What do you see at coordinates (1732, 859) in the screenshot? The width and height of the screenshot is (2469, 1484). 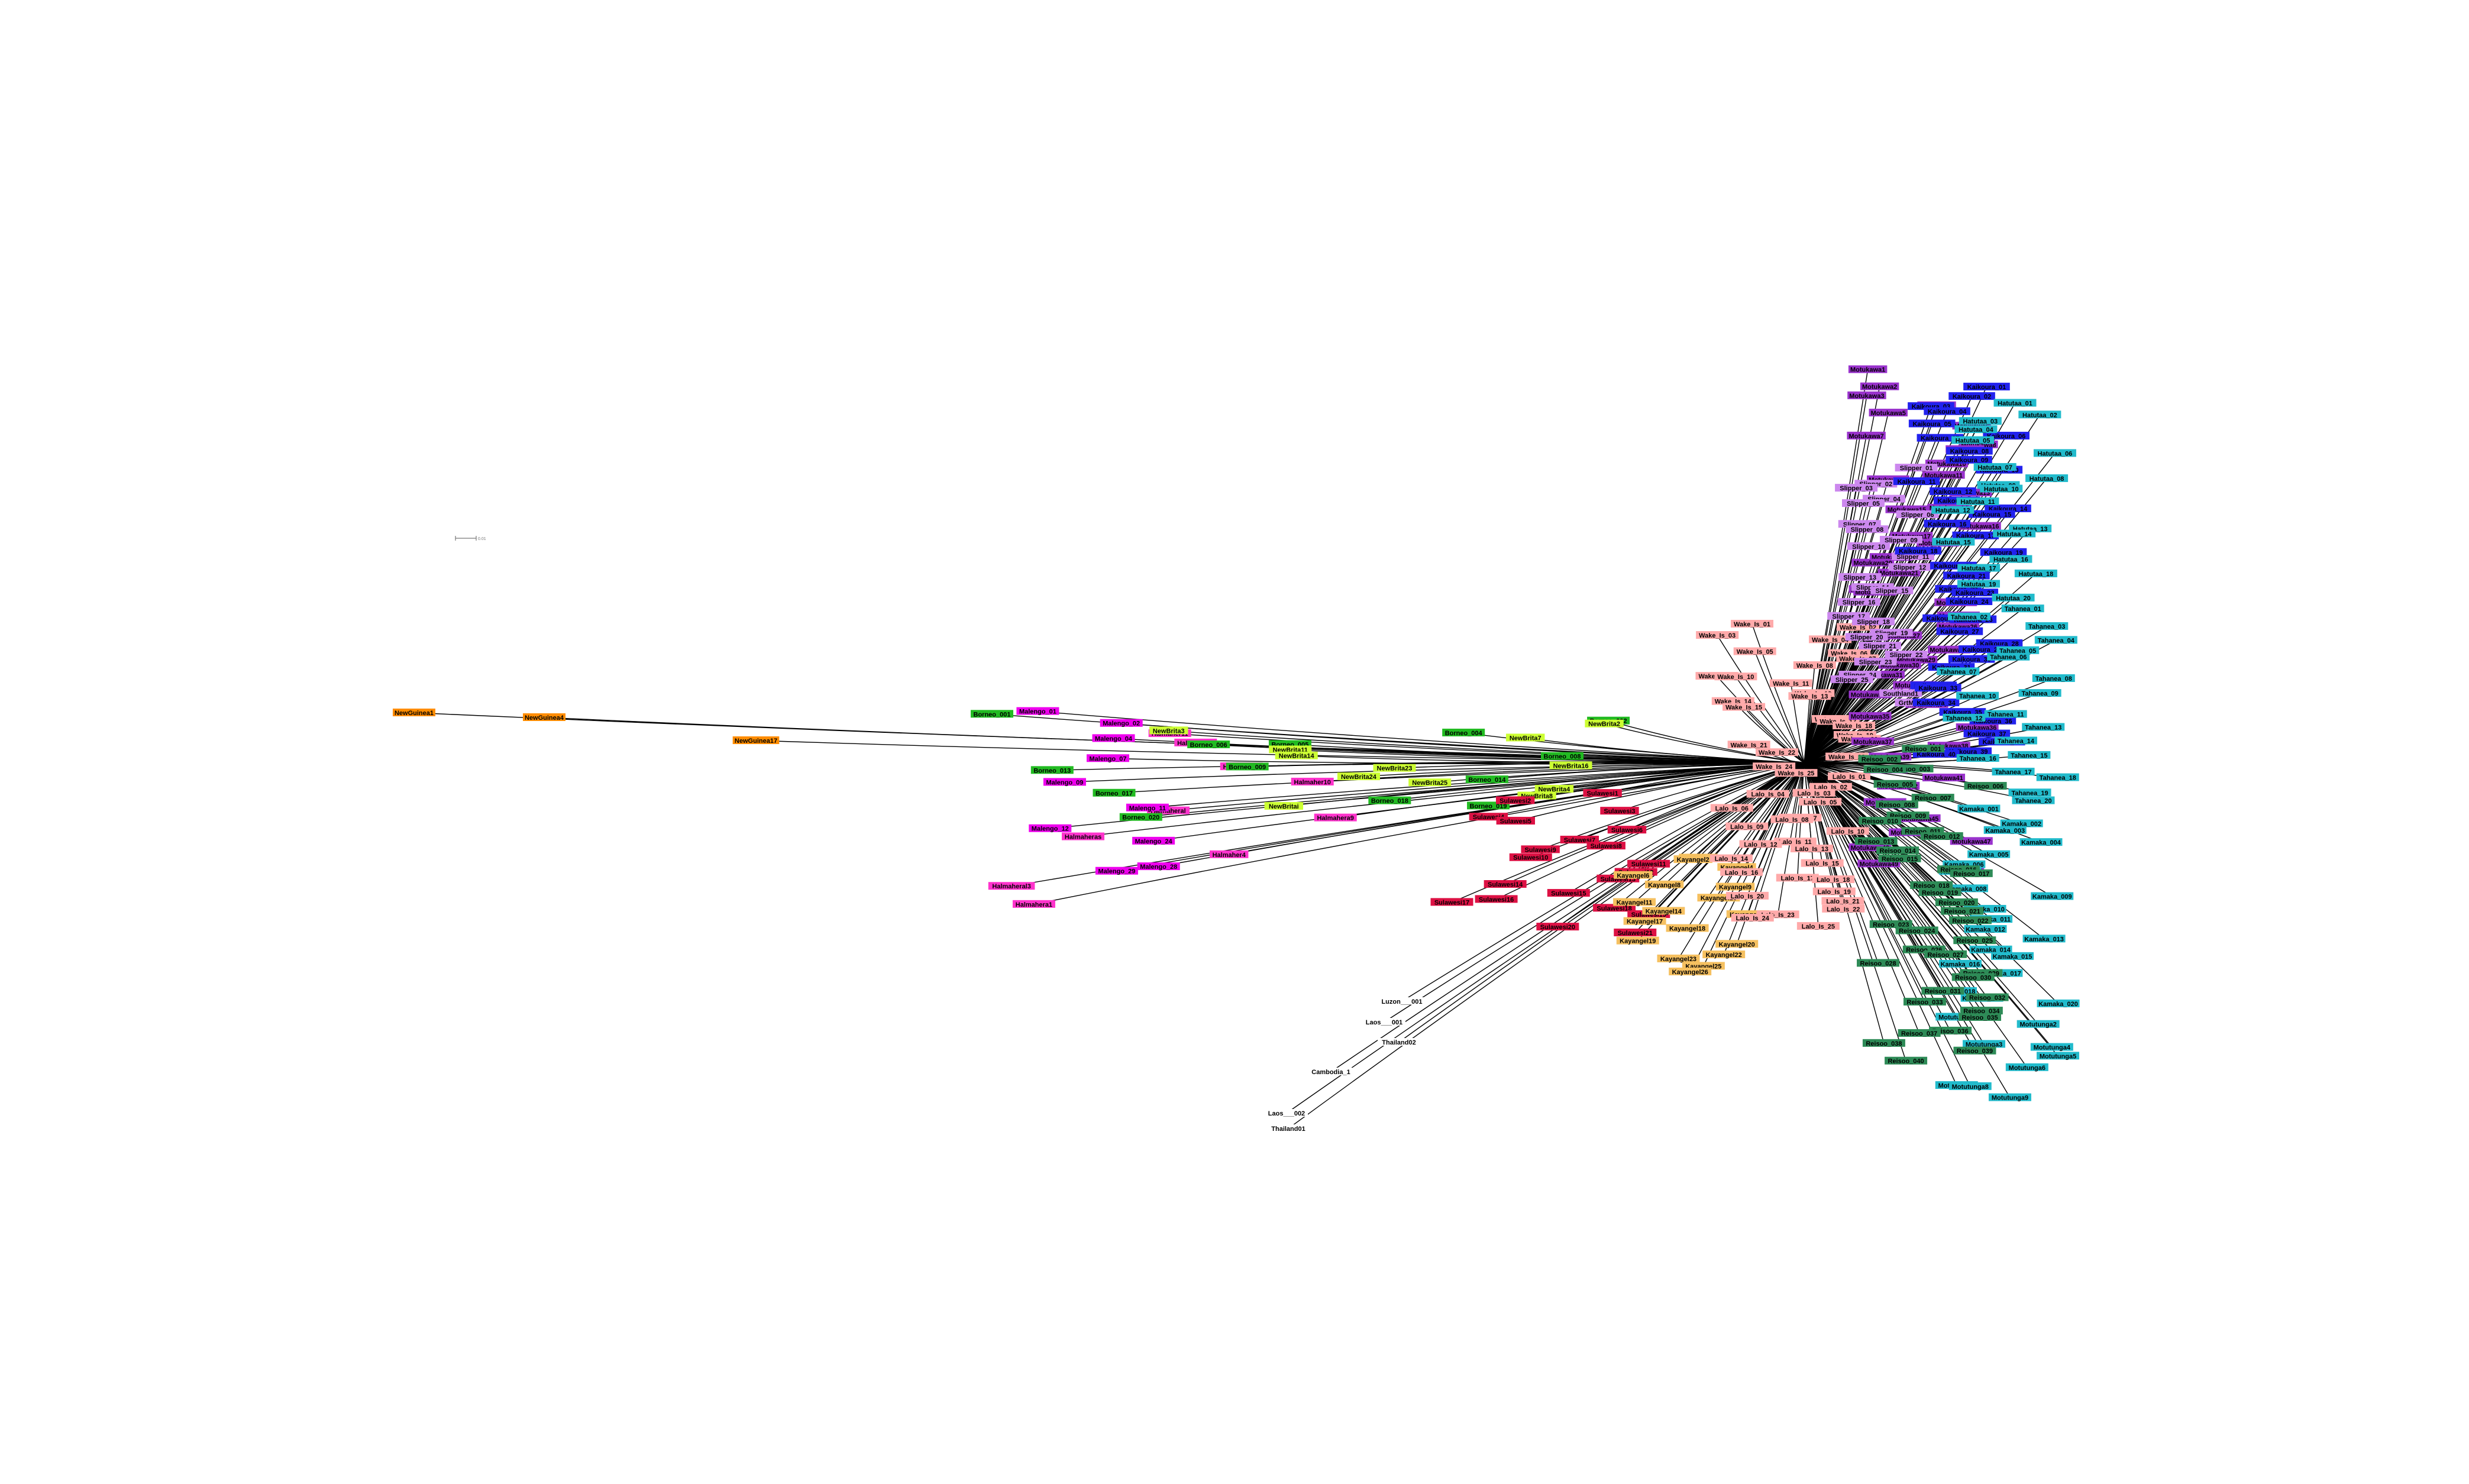 I see `tip-label-text: Lalo_Is_14` at bounding box center [1732, 859].